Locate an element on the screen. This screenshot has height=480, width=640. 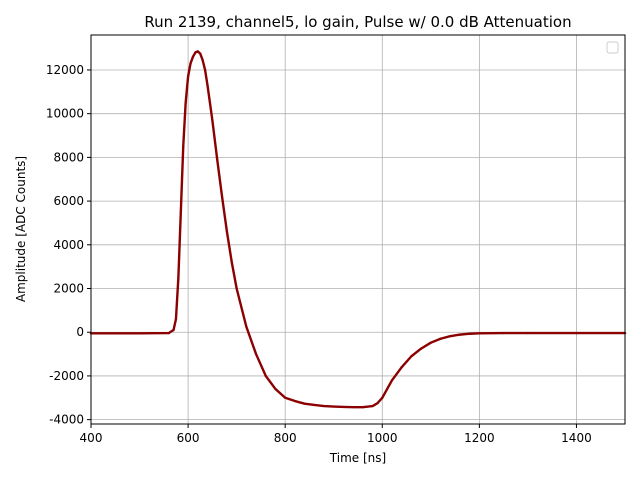
y-tick-label: 8000 is located at coordinates (68, 157).